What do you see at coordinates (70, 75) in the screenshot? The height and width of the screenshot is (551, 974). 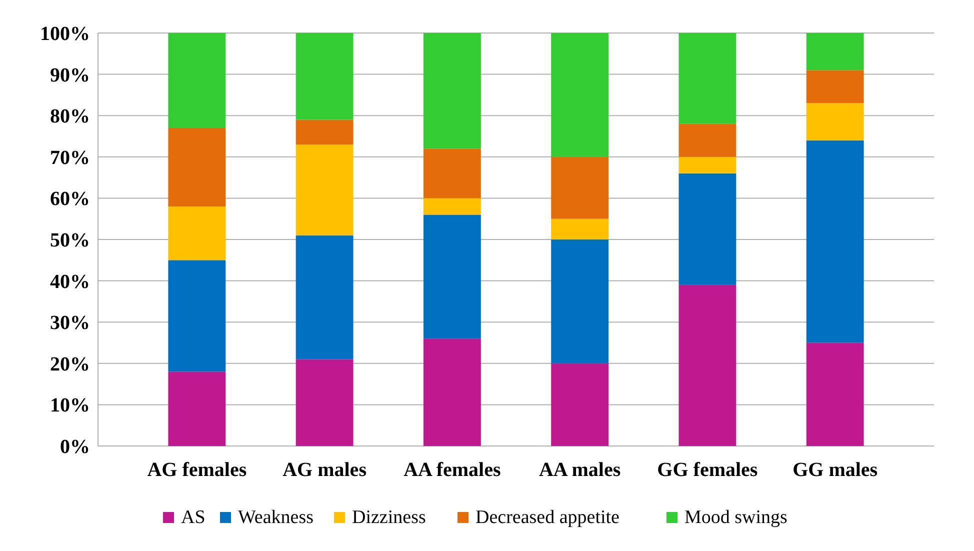 I see `y-tick-label: 90%` at bounding box center [70, 75].